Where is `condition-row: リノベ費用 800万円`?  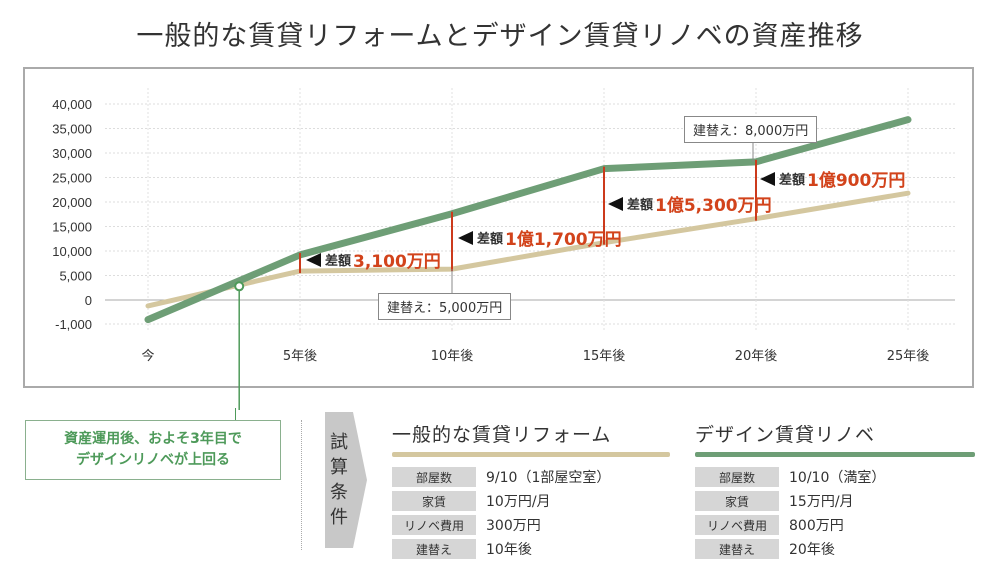 condition-row: リノベ費用 800万円 is located at coordinates (835, 525).